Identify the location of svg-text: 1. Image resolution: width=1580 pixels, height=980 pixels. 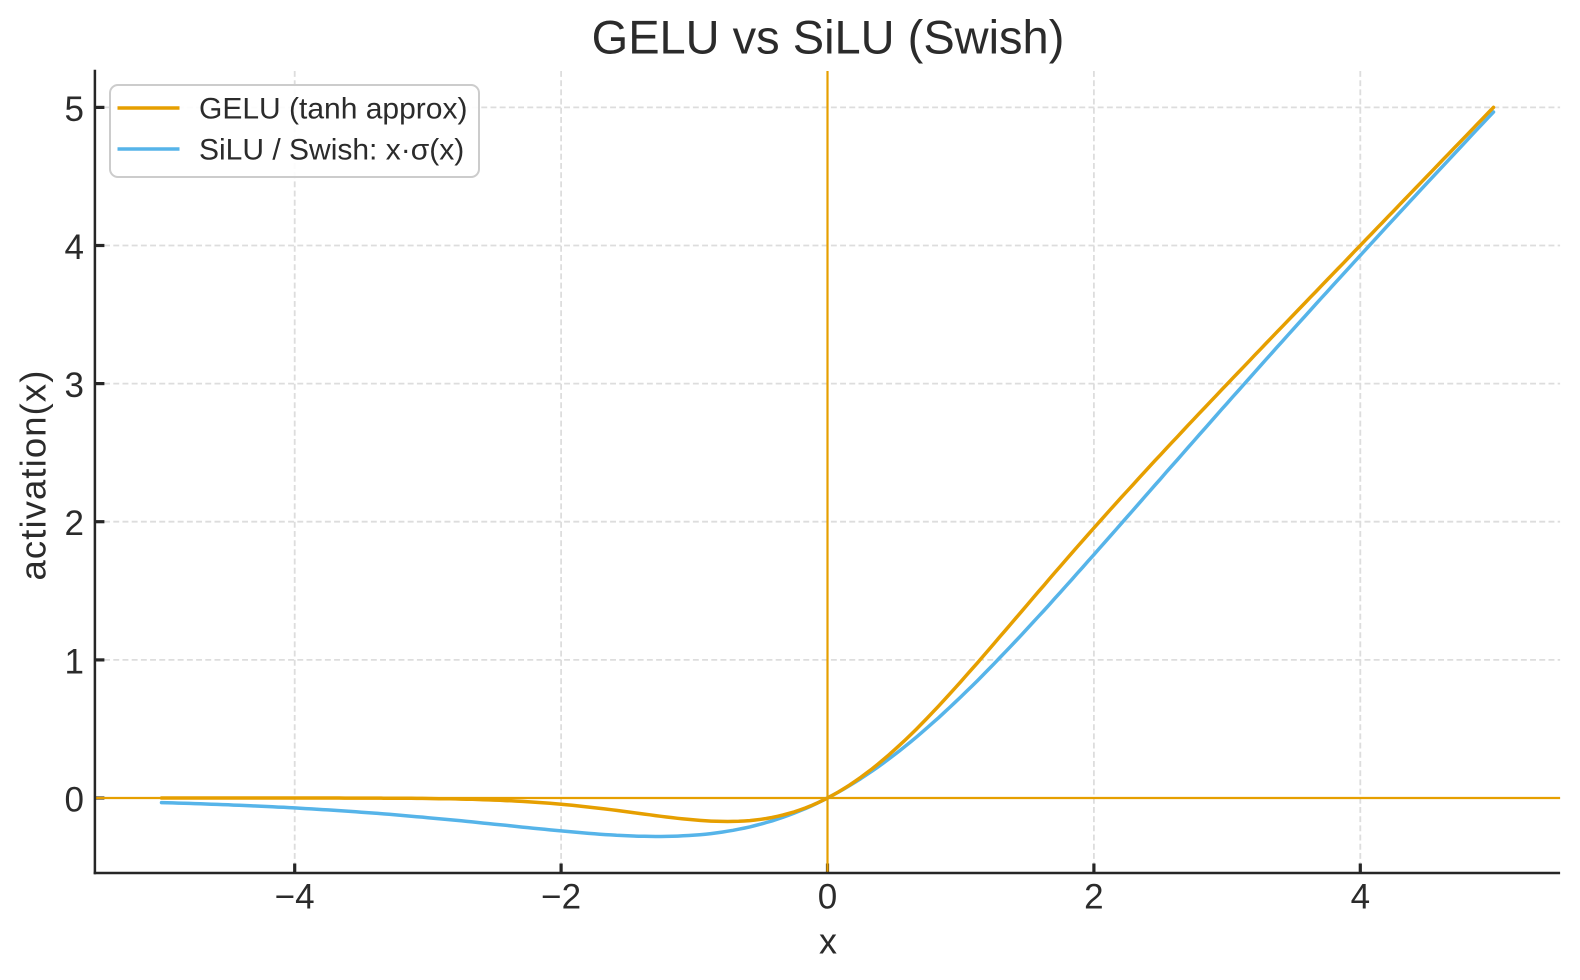
(74, 661).